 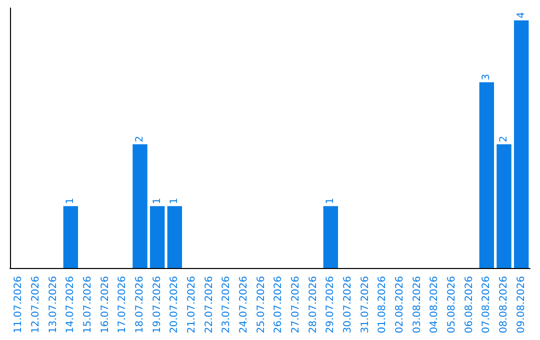 What do you see at coordinates (88, 305) in the screenshot?
I see `x-tick-label: 15.07.2026` at bounding box center [88, 305].